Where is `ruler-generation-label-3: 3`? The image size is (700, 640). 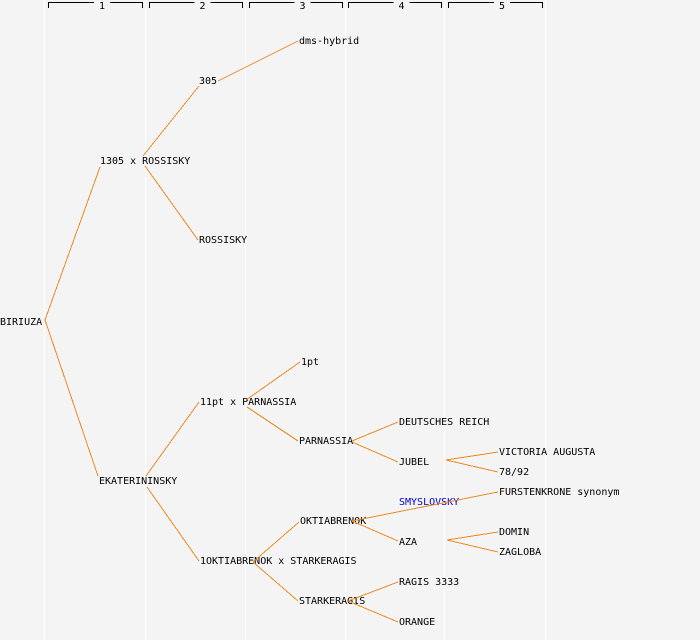
ruler-generation-label-3: 3 is located at coordinates (302, 7).